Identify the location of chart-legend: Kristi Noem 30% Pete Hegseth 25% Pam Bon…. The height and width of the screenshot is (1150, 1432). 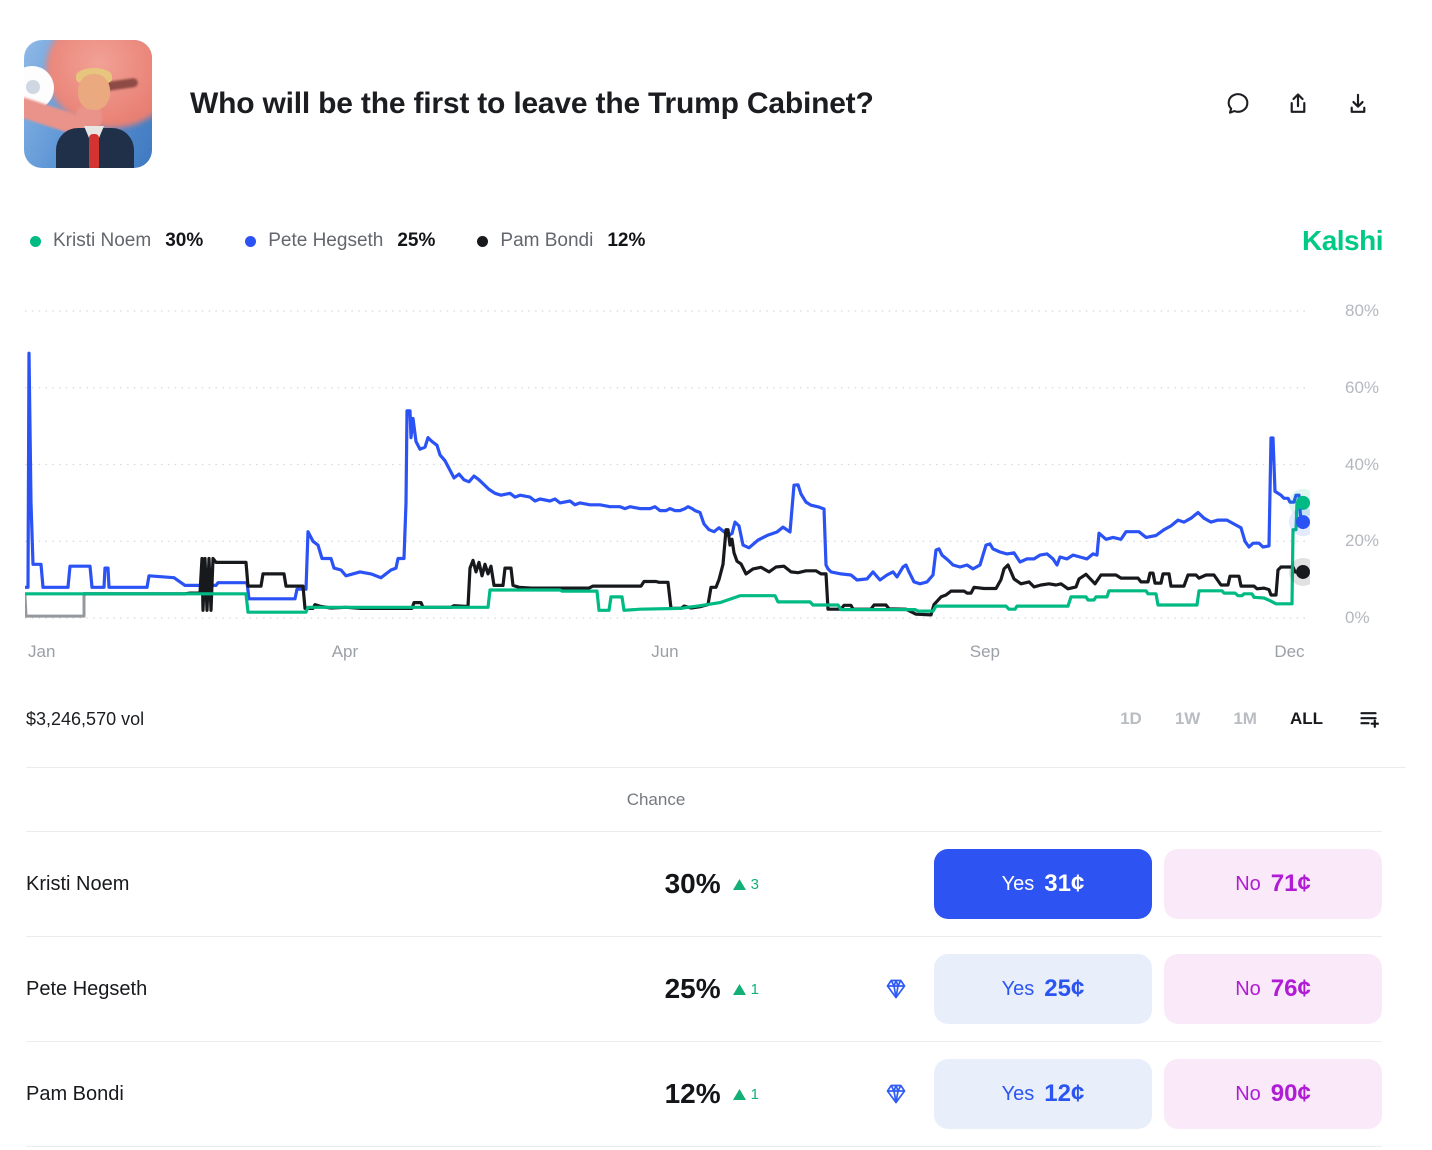
(707, 240).